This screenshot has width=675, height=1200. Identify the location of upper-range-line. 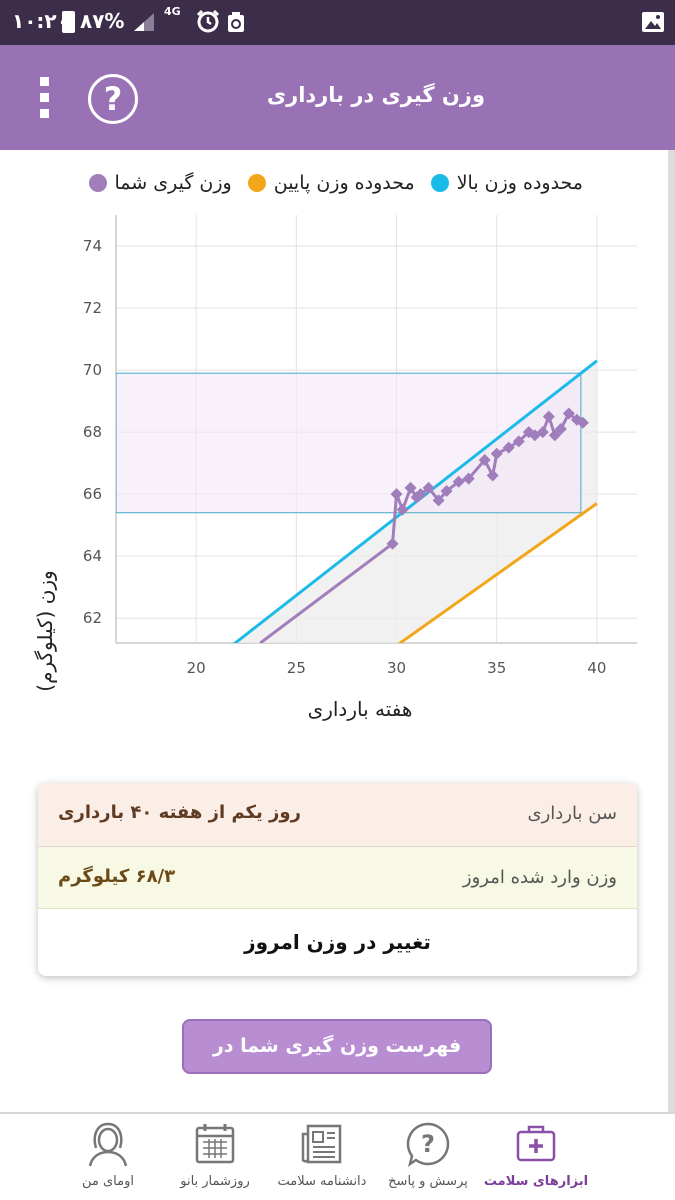
(415, 501).